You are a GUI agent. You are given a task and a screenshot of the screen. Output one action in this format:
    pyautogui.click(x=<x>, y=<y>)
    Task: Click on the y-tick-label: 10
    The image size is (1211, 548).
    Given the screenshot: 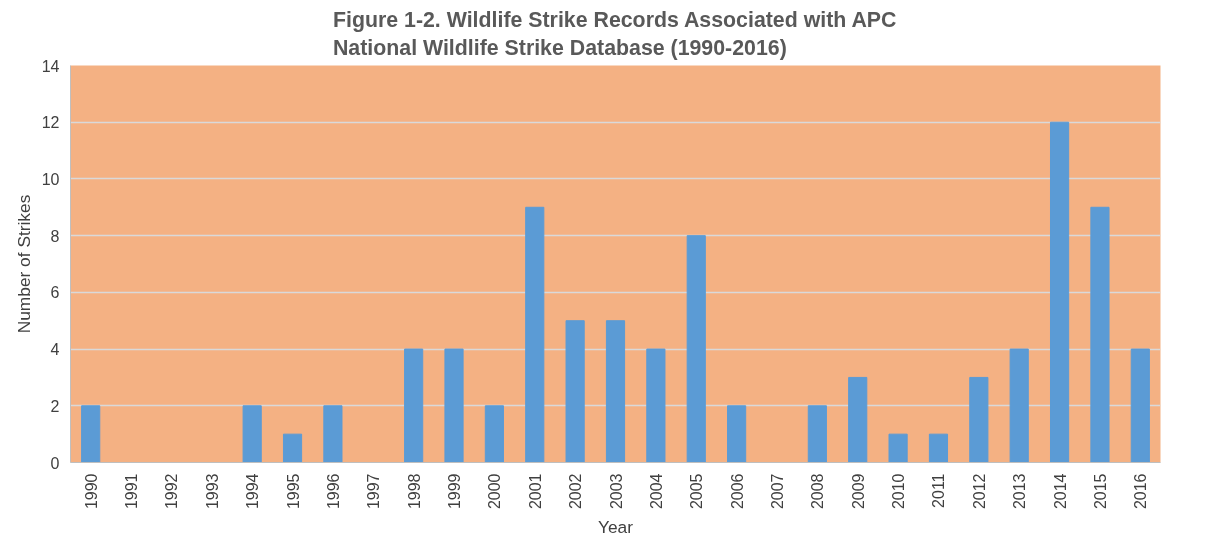 What is the action you would take?
    pyautogui.click(x=50, y=179)
    